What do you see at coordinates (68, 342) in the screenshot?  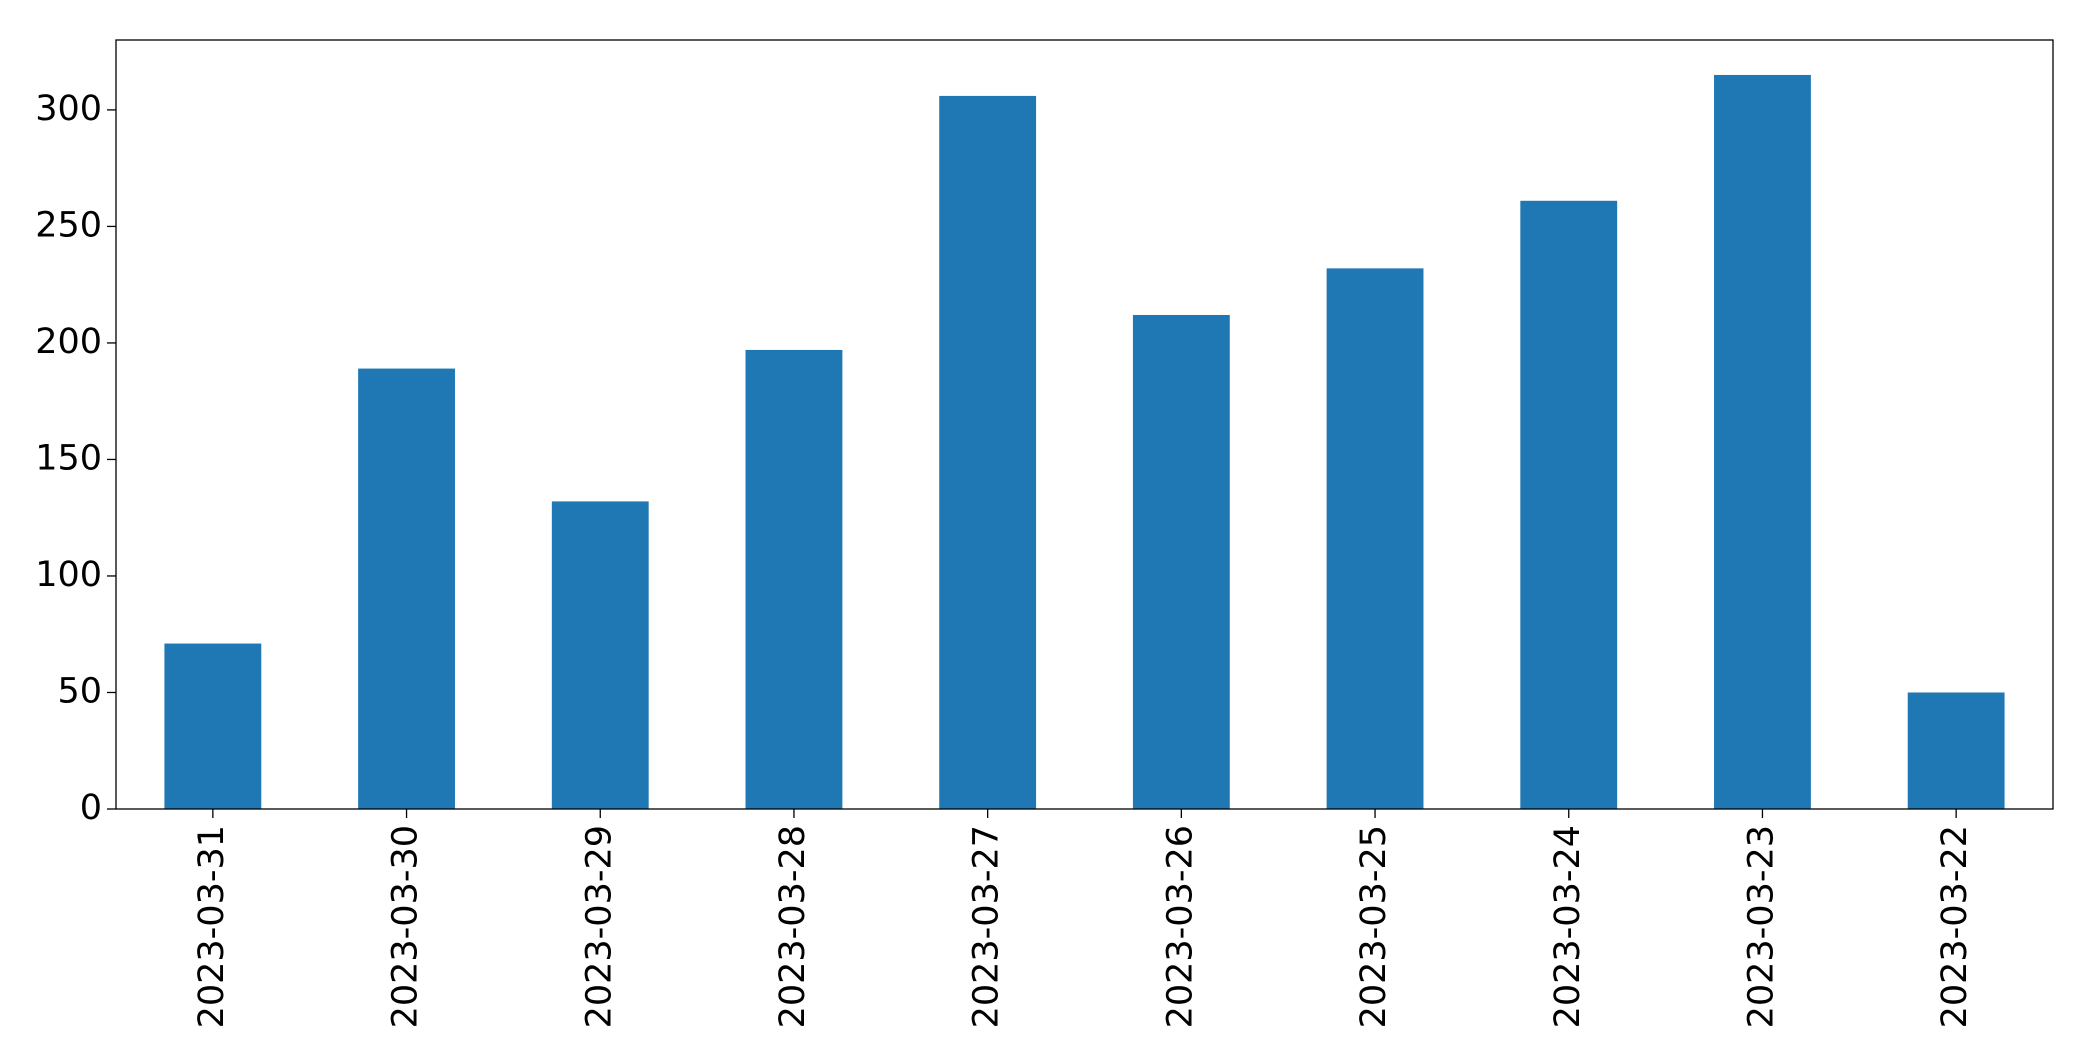 I see `y-tick-label: 200` at bounding box center [68, 342].